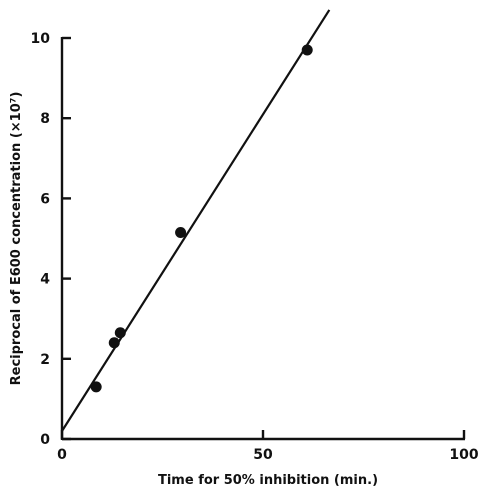 This screenshot has width=478, height=491. Describe the element at coordinates (45, 119) in the screenshot. I see `y-tick-label: 8` at that location.